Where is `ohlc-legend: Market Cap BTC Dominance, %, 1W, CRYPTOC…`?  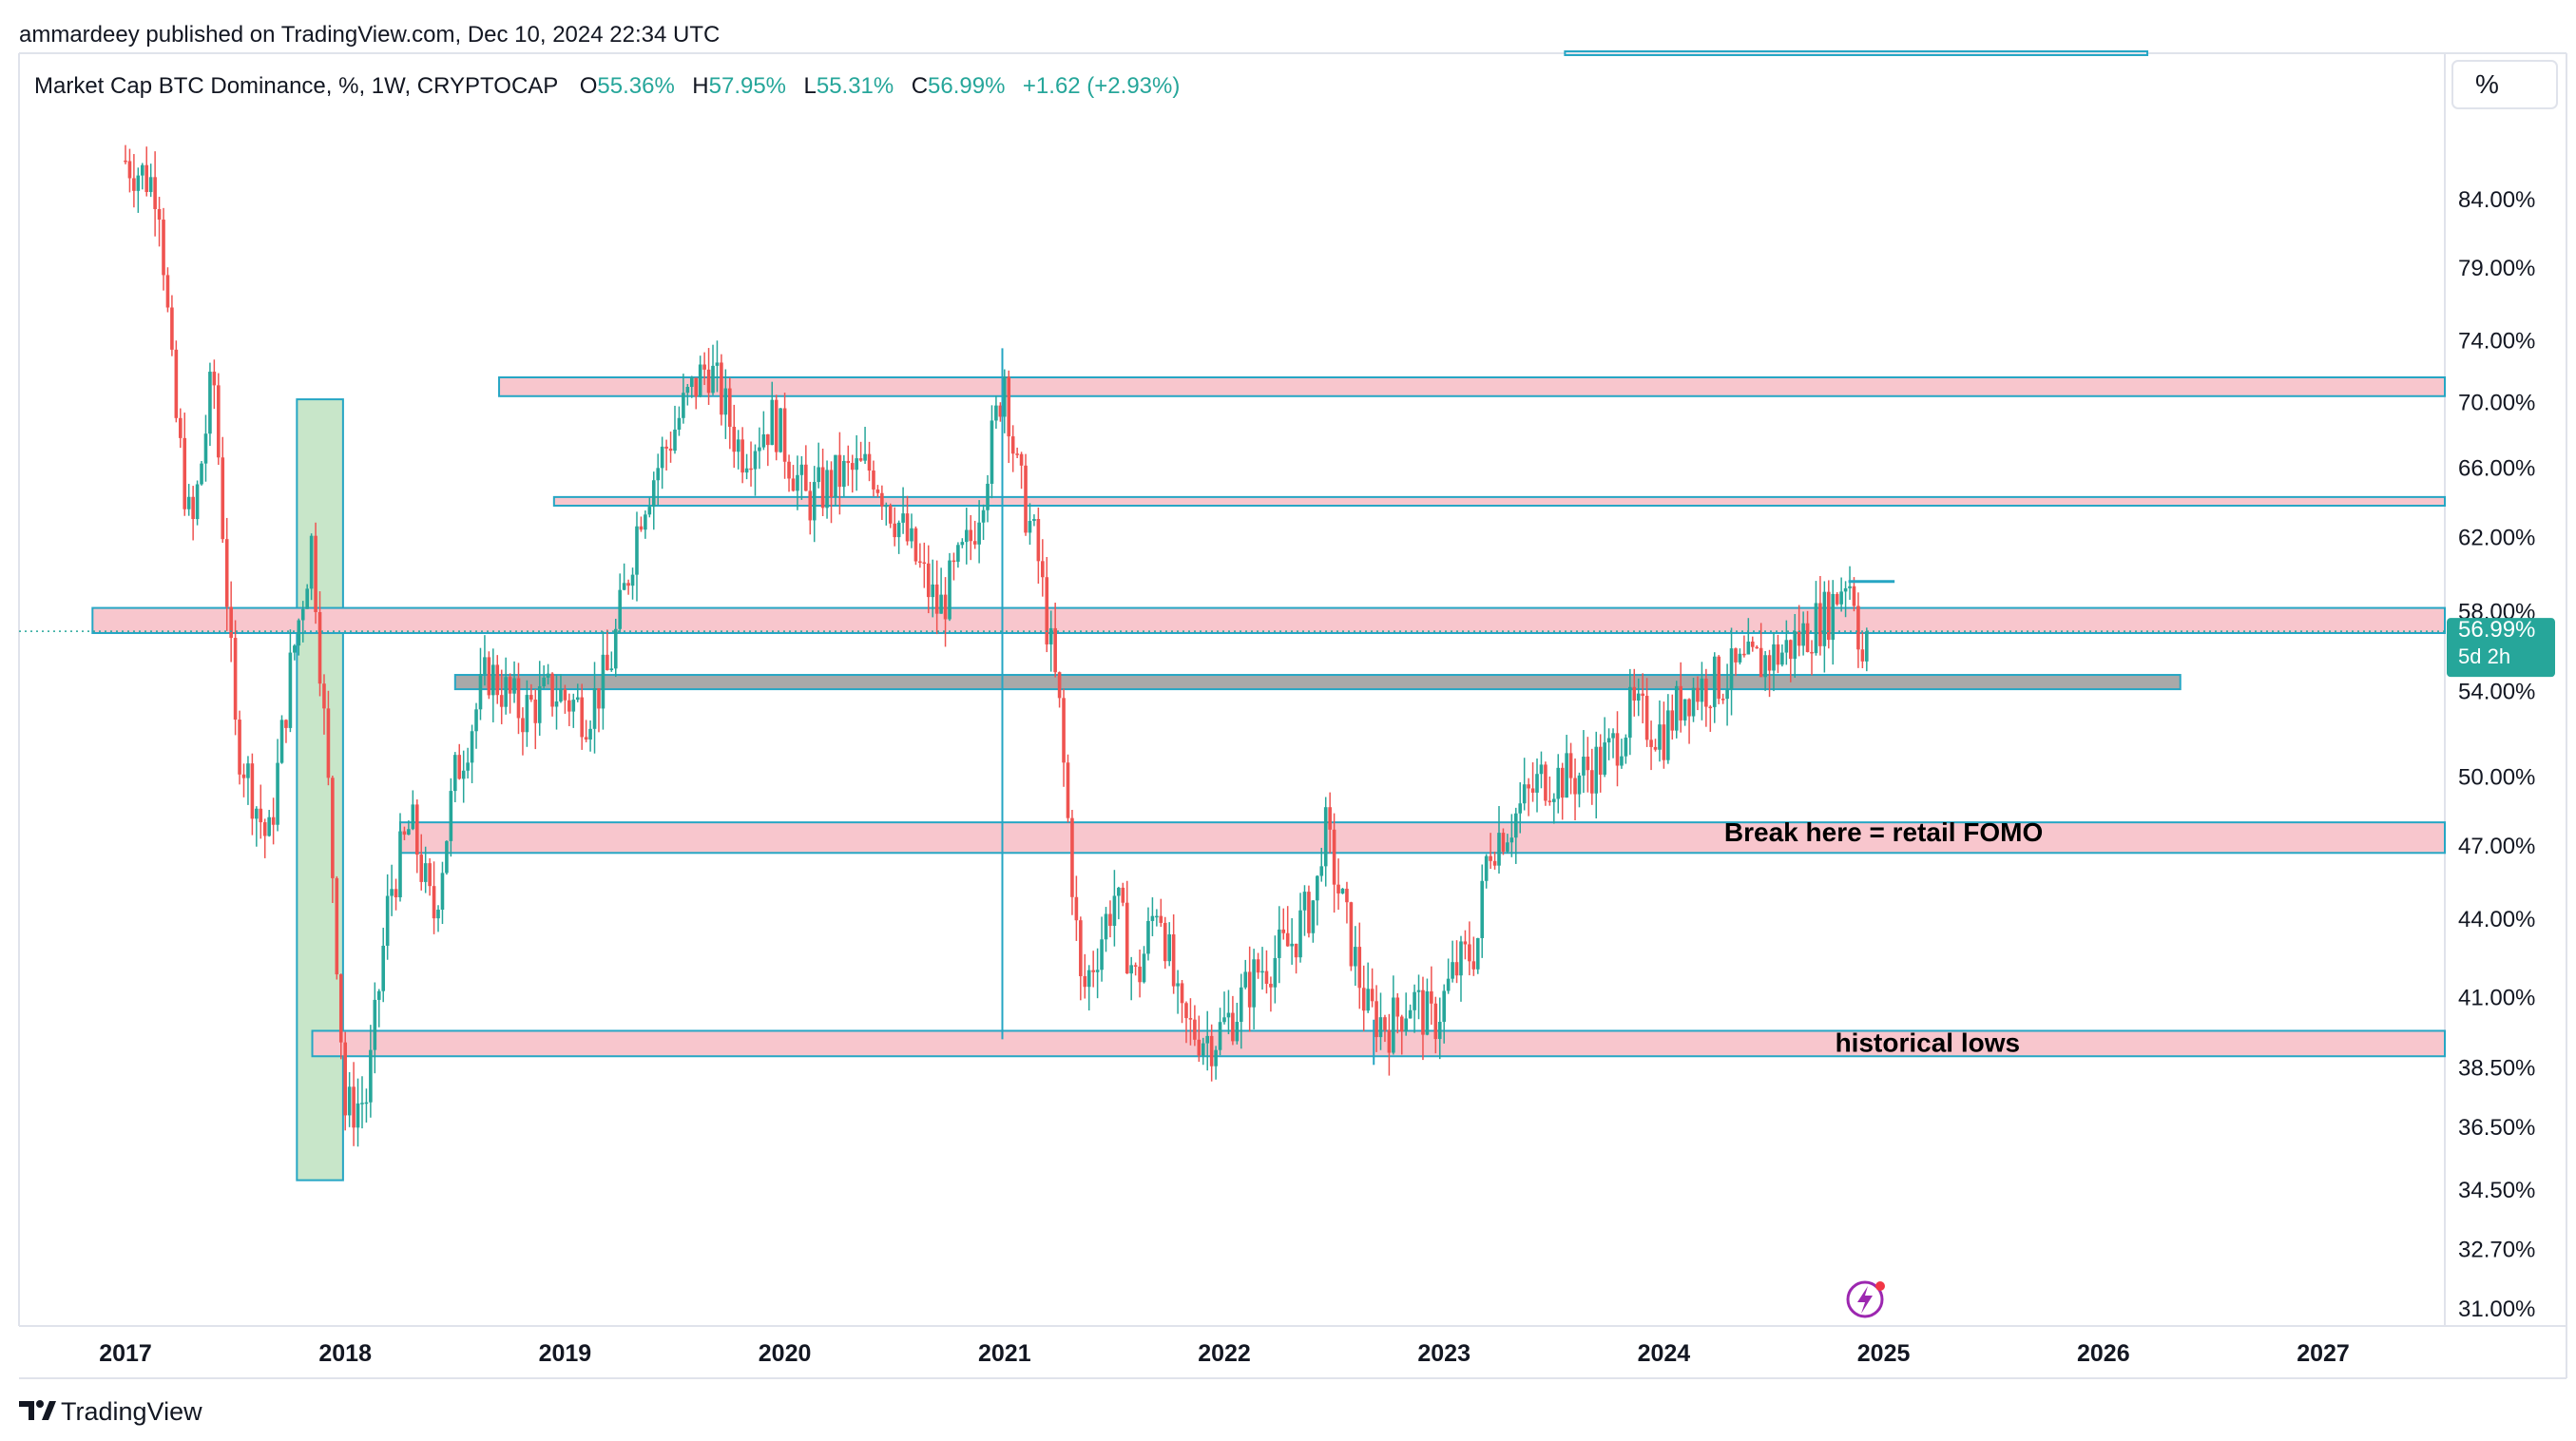
ohlc-legend: Market Cap BTC Dominance, %, 1W, CRYPTOC… is located at coordinates (607, 86).